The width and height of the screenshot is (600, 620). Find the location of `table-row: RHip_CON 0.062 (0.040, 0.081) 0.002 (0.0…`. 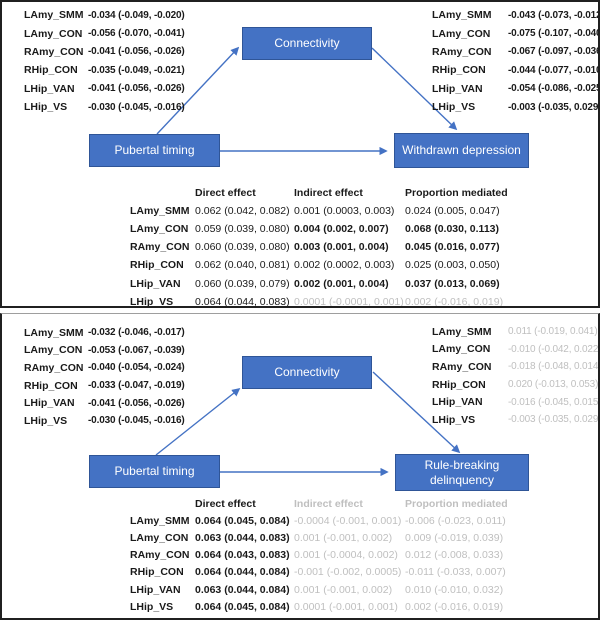

table-row: RHip_CON 0.062 (0.040, 0.081) 0.002 (0.0… is located at coordinates (300, 265).